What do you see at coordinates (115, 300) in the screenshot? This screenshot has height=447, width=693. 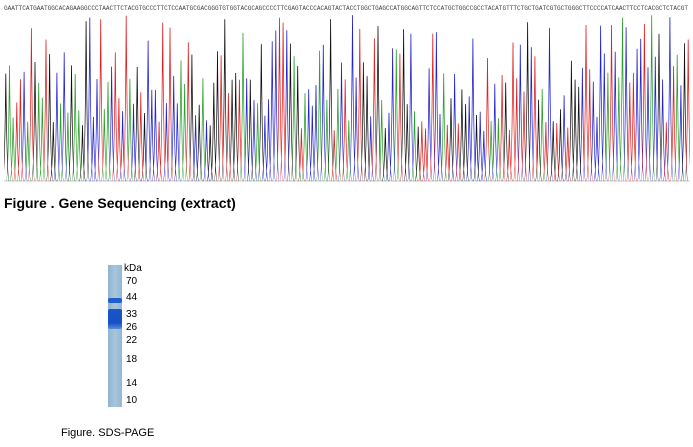 I see `gel-band-upper` at bounding box center [115, 300].